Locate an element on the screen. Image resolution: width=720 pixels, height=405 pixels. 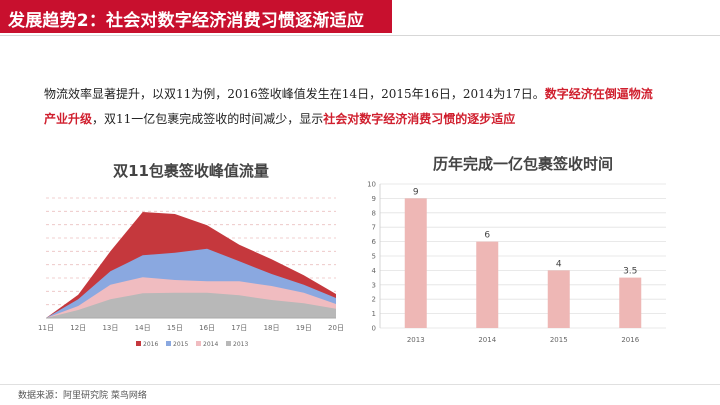
source-note: 数据来源：阿里研究院 菜鸟网络 is located at coordinates (82, 396).